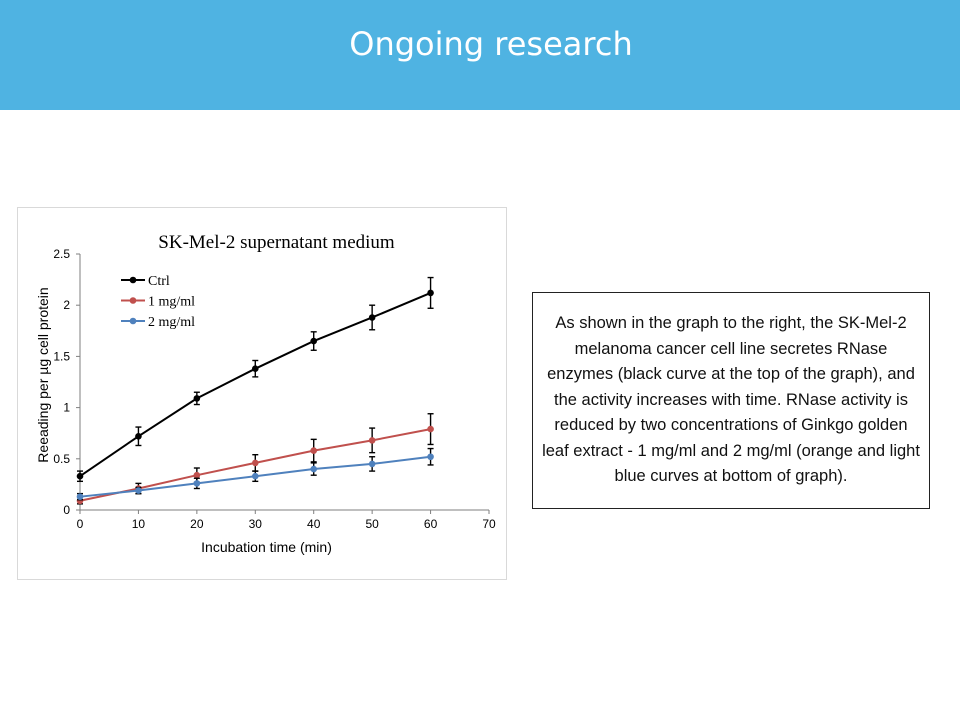 The height and width of the screenshot is (720, 960). What do you see at coordinates (266, 547) in the screenshot?
I see `x-axis-label: Incubation time (min)` at bounding box center [266, 547].